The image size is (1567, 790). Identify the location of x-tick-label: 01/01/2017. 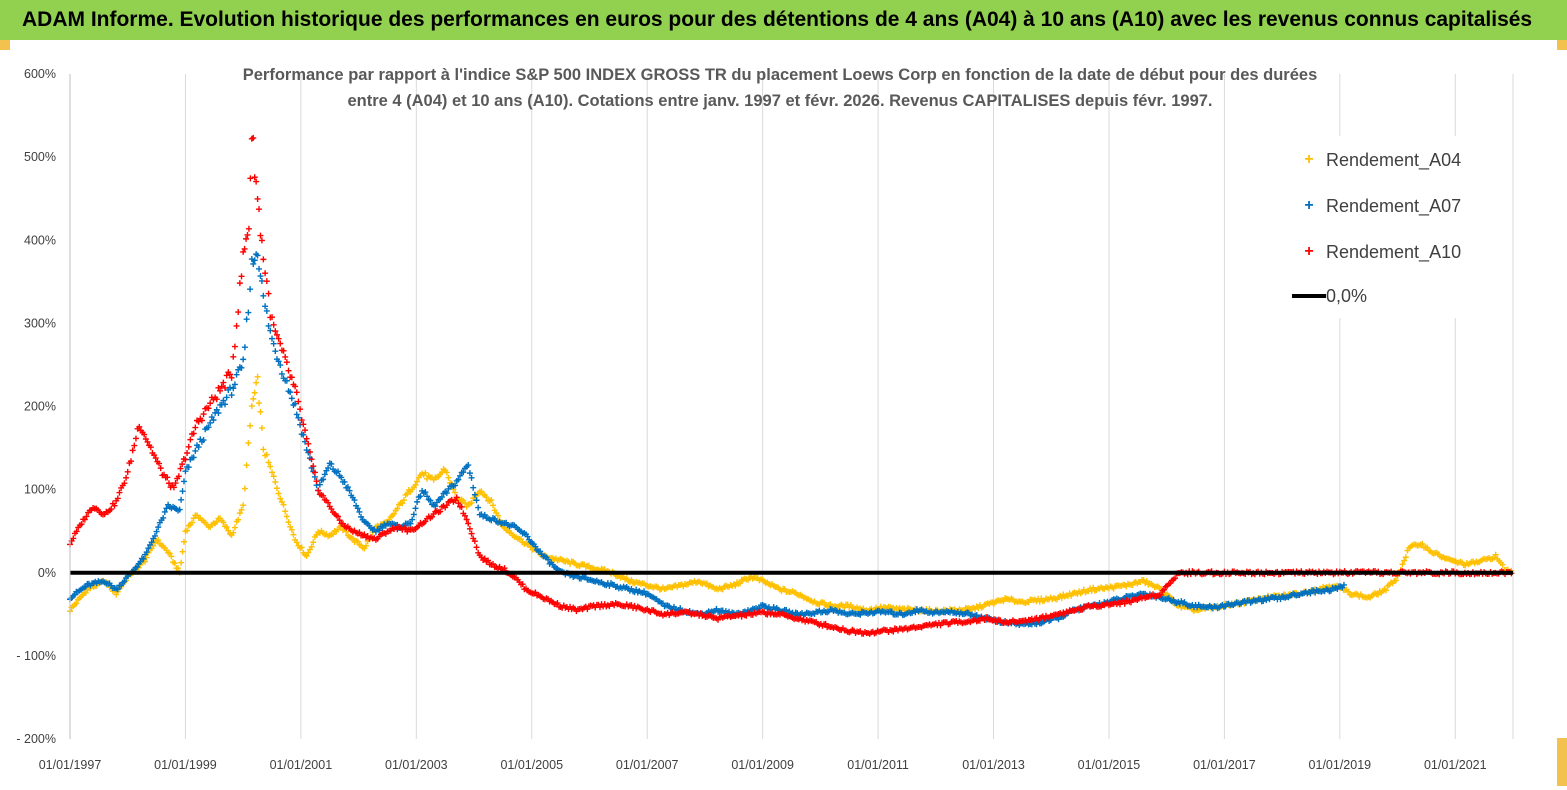
(1224, 765).